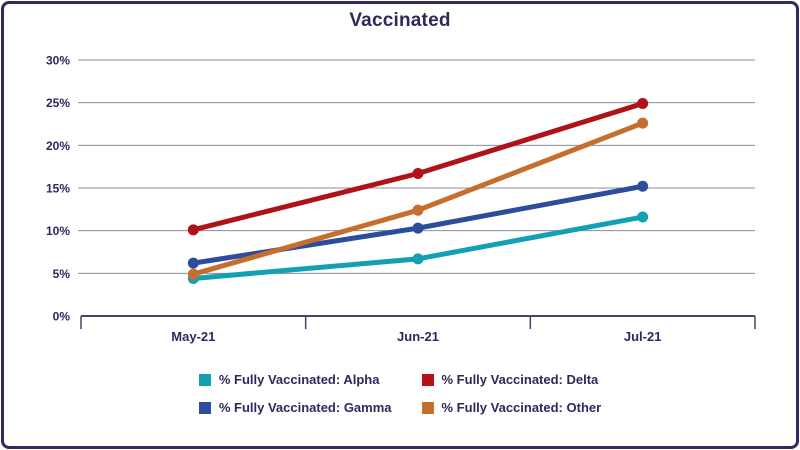 This screenshot has width=800, height=450. Describe the element at coordinates (58, 189) in the screenshot. I see `y-axis-tick-label: 15%` at that location.